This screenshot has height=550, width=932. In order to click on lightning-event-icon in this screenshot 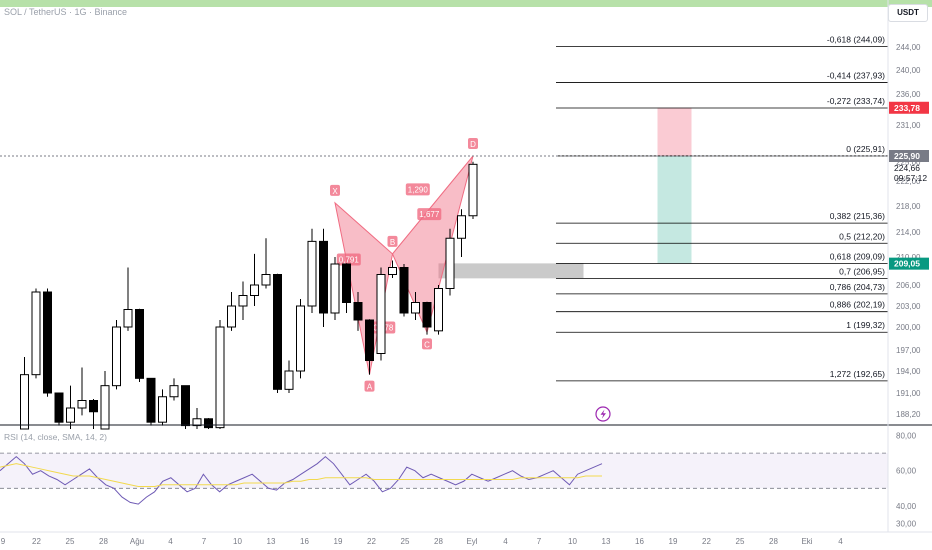, I will do `click(603, 414)`.